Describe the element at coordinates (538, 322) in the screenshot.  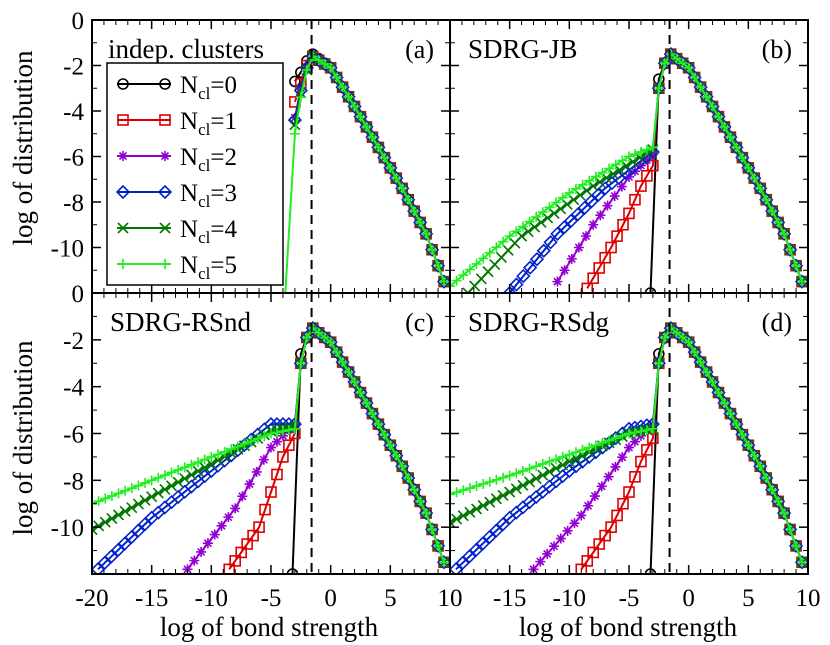
I see `panel-title-d: SDRG-RSdg` at that location.